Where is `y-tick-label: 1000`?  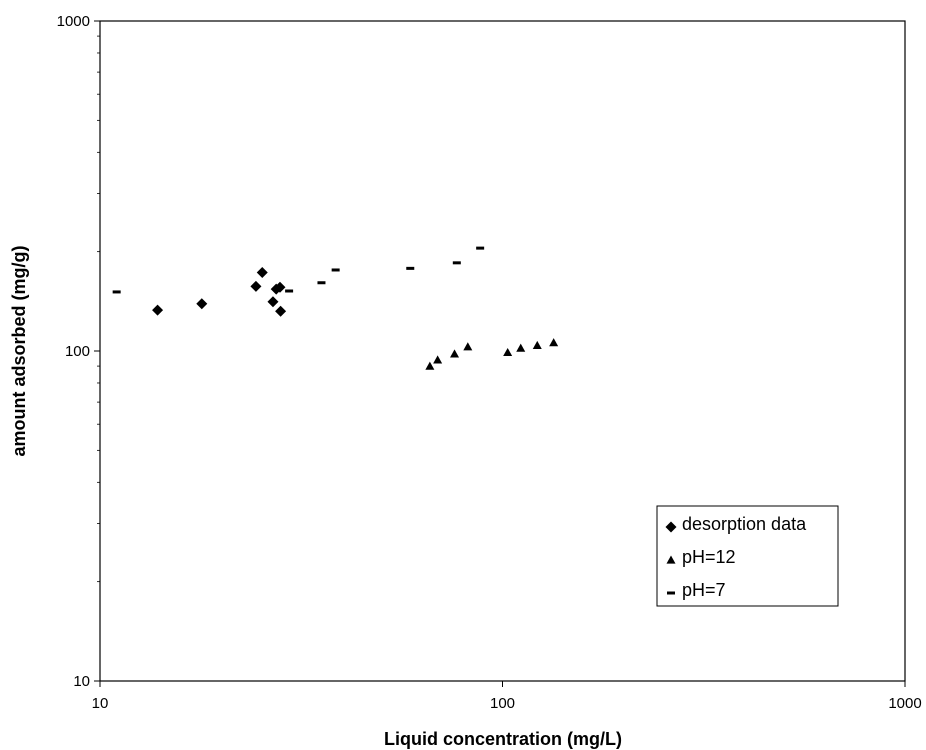
y-tick-label: 1000 is located at coordinates (73, 21).